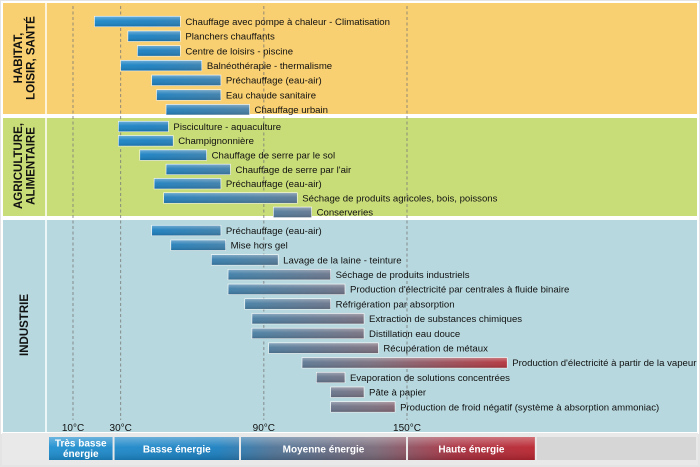 Image resolution: width=700 pixels, height=467 pixels. I want to click on energy-category-label-line: Basse énergie, so click(177, 450).